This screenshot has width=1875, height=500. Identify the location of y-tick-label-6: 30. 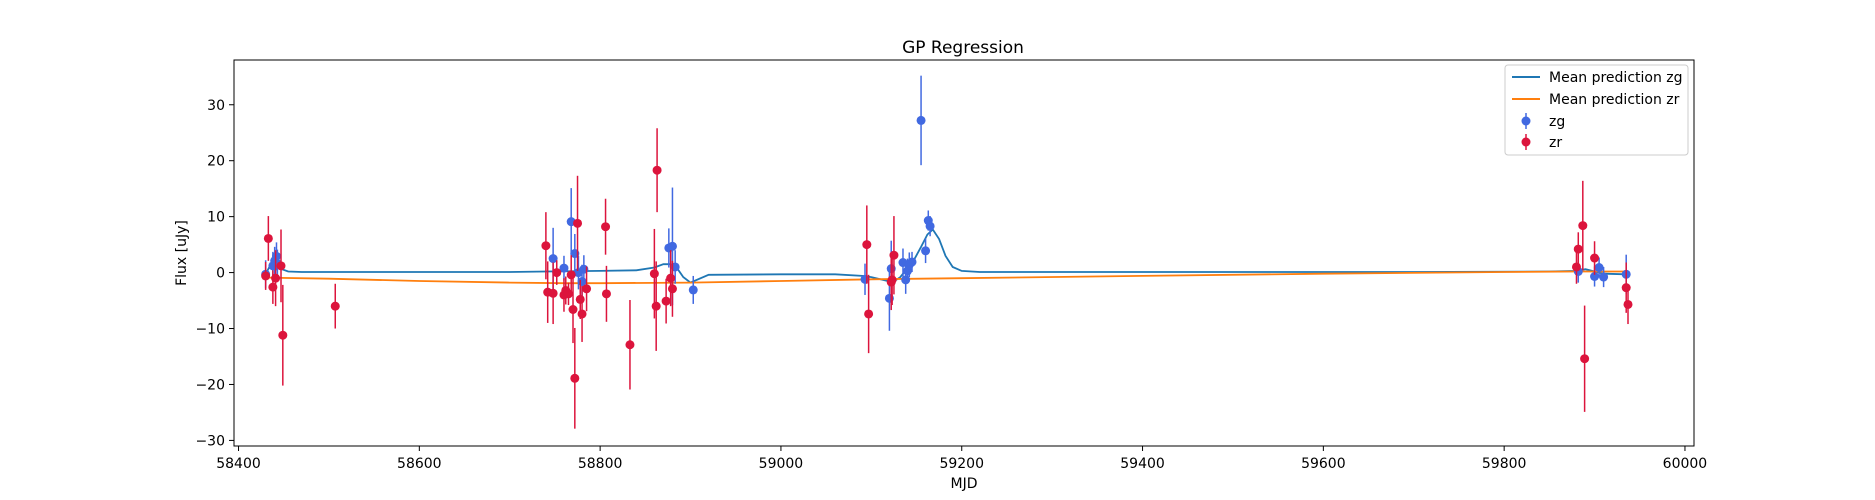
(216, 106).